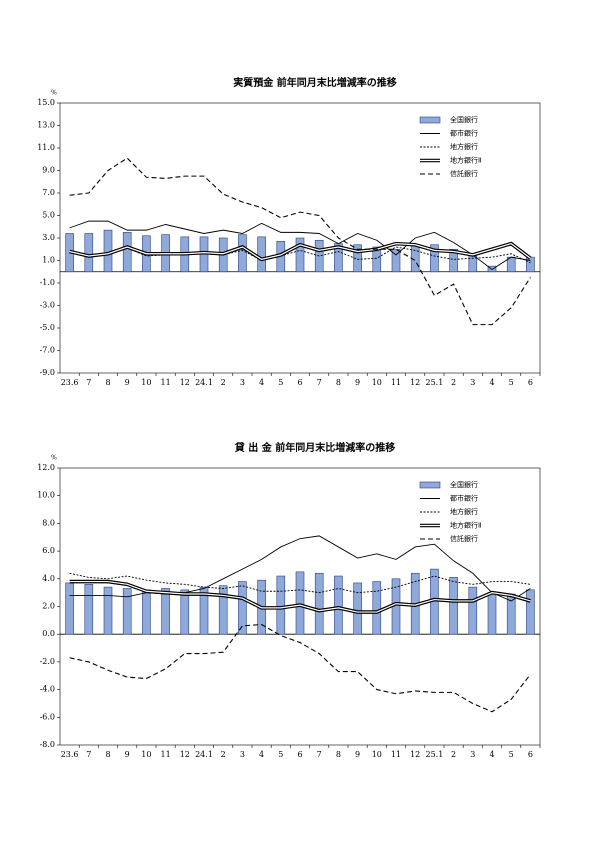 The height and width of the screenshot is (842, 595). Describe the element at coordinates (314, 82) in the screenshot. I see `chart-title: 実質預金 前年同月末比増減率の推移` at that location.